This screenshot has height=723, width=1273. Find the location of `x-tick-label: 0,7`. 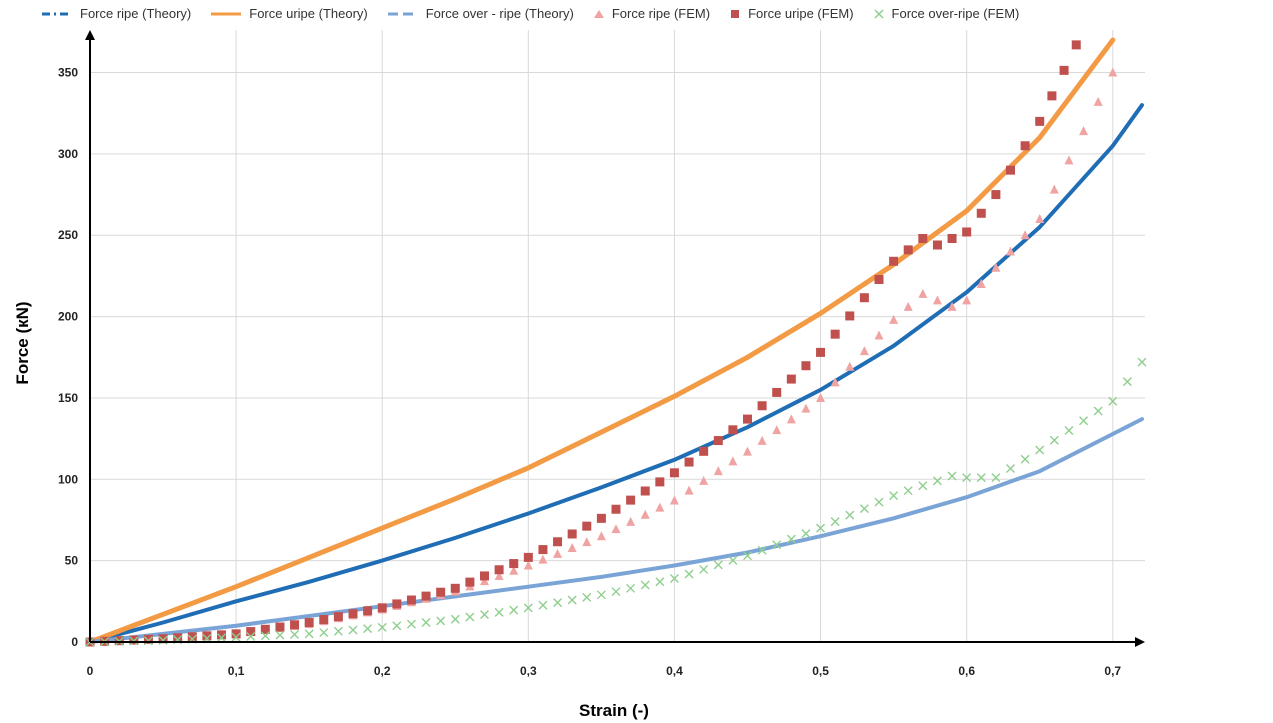

x-tick-label: 0,7 is located at coordinates (1112, 671).